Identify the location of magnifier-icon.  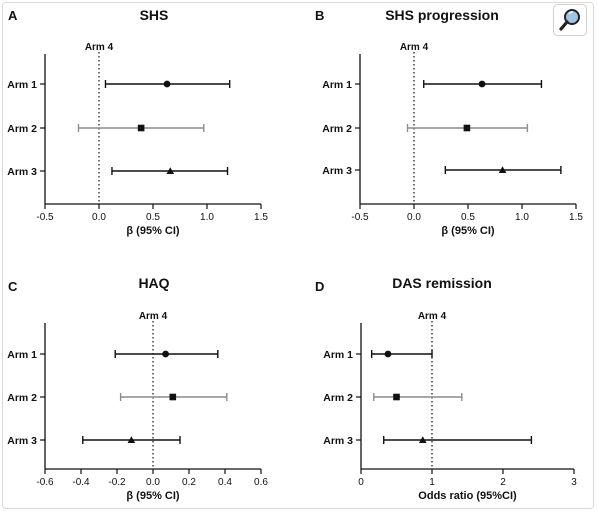
(570, 20).